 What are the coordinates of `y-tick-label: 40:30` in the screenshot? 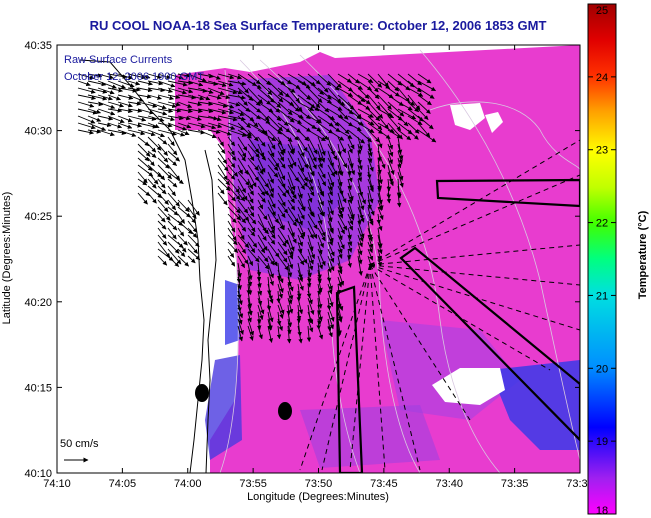 It's located at (38, 132).